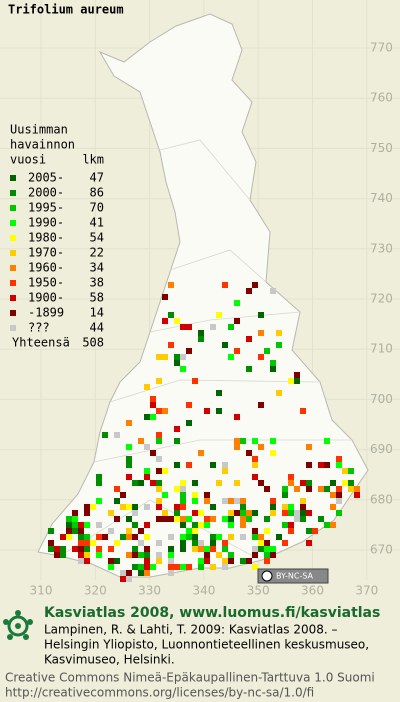  I want to click on x-label: 370, so click(366, 591).